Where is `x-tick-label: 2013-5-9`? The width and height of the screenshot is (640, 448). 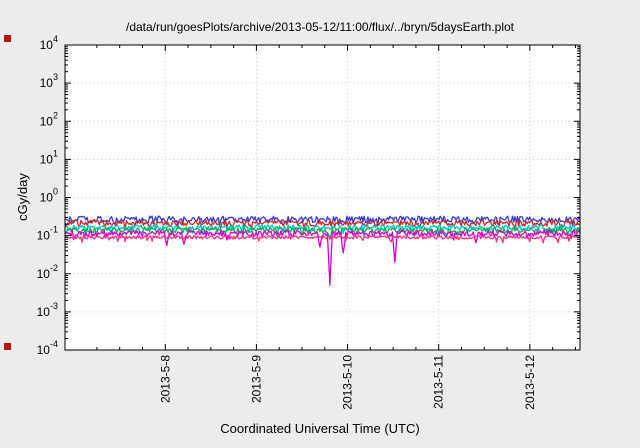 x-tick-label: 2013-5-9 is located at coordinates (256, 379).